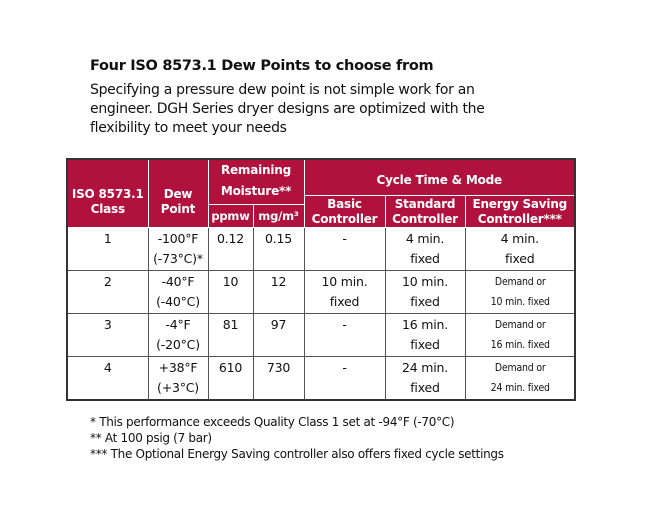  Describe the element at coordinates (107, 335) in the screenshot. I see `cell-class: 3` at that location.